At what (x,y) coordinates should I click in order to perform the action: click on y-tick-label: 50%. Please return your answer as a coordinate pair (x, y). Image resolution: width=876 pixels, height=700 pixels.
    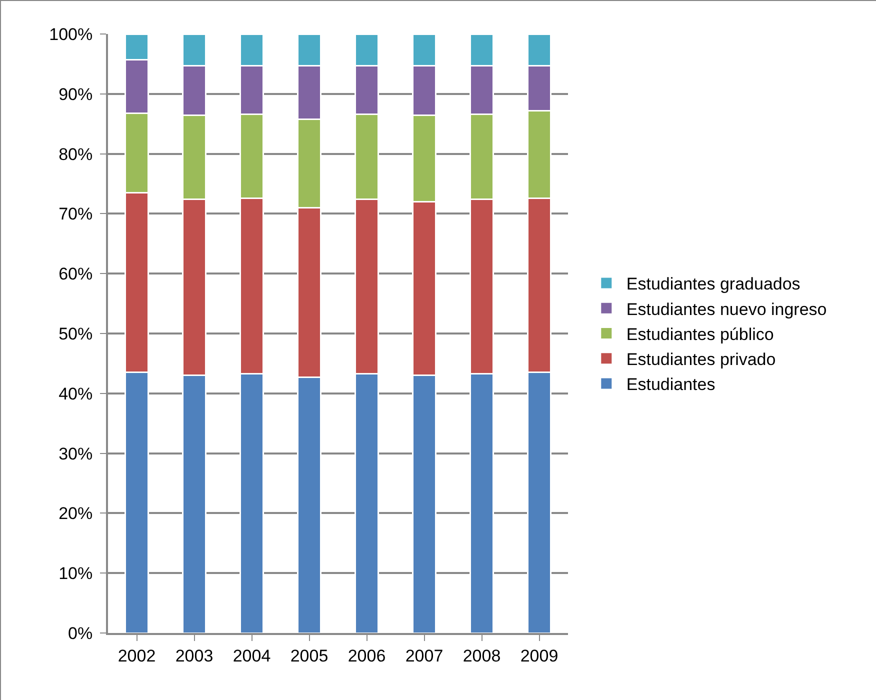
    Looking at the image, I should click on (75, 334).